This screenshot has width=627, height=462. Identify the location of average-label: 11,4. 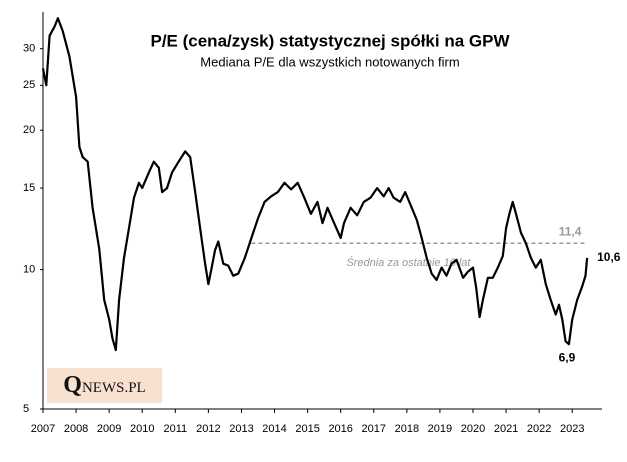
(570, 231).